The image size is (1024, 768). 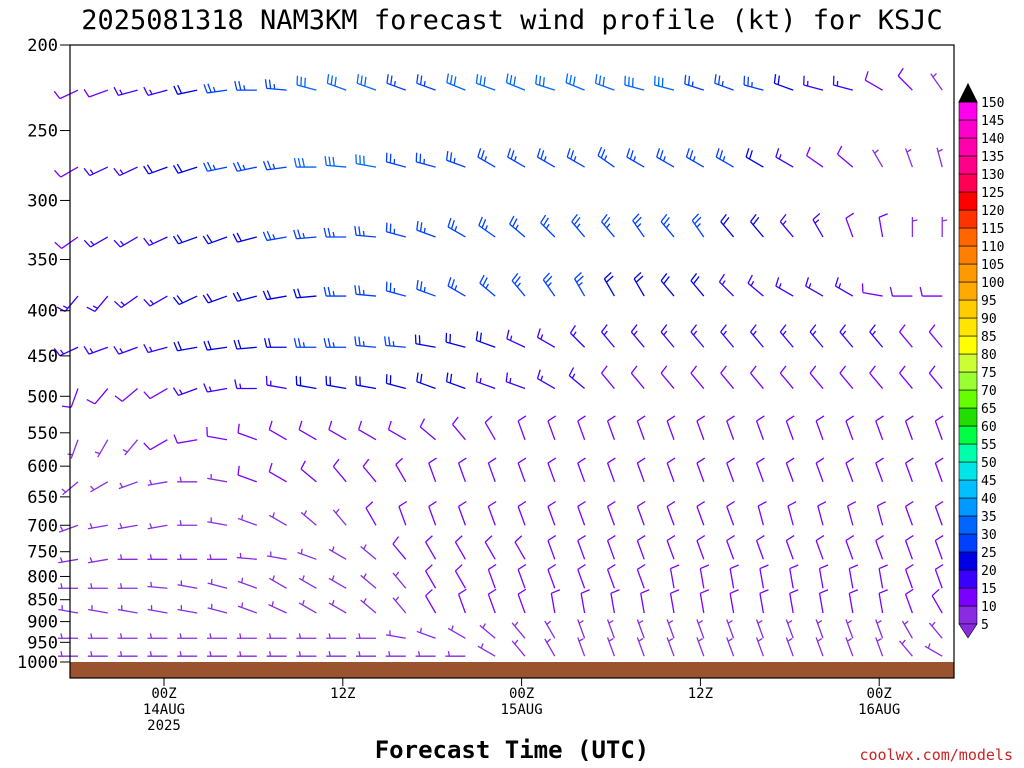 What do you see at coordinates (989, 391) in the screenshot?
I see `colorbar-tick-label: 70` at bounding box center [989, 391].